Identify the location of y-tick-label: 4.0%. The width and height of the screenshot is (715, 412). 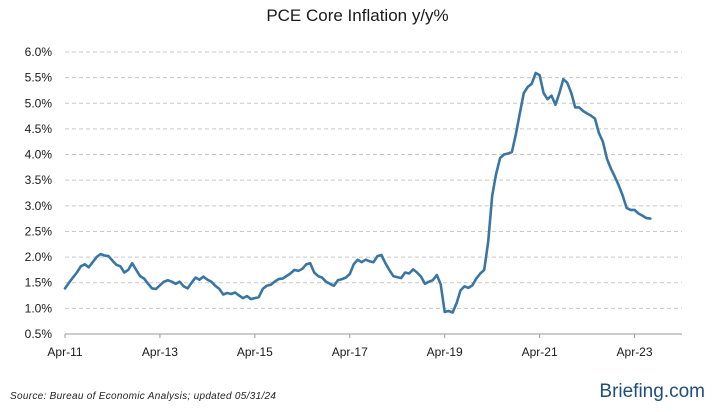
(39, 155).